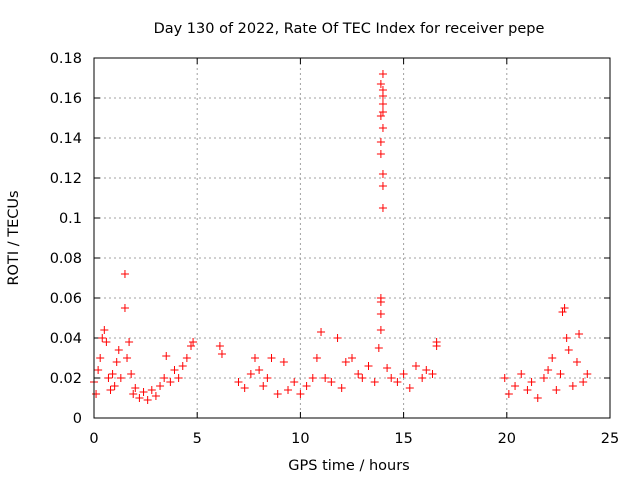 The image size is (640, 480). What do you see at coordinates (197, 439) in the screenshot?
I see `x-tick-label: 5` at bounding box center [197, 439].